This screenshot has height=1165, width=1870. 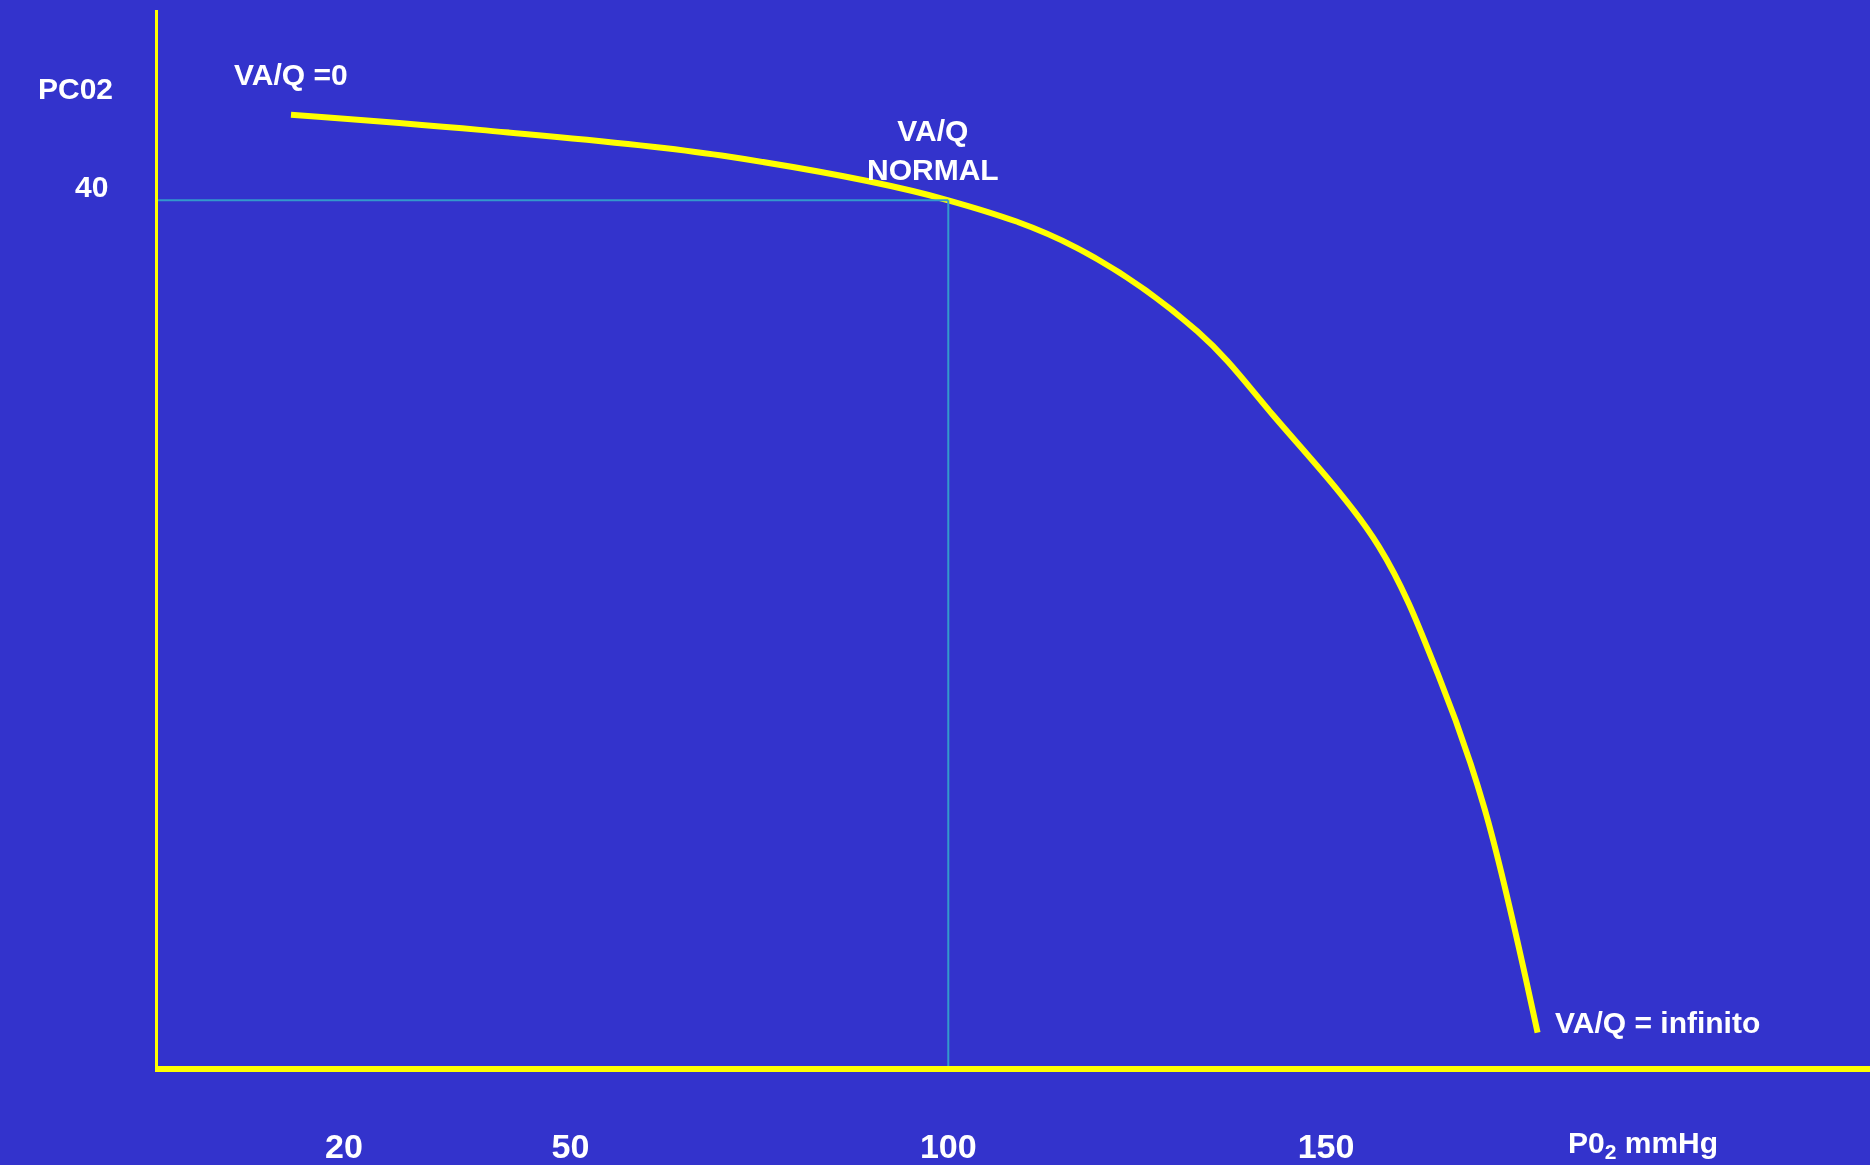 What do you see at coordinates (1658, 1022) in the screenshot?
I see `annotation: VA/Q = infinito` at bounding box center [1658, 1022].